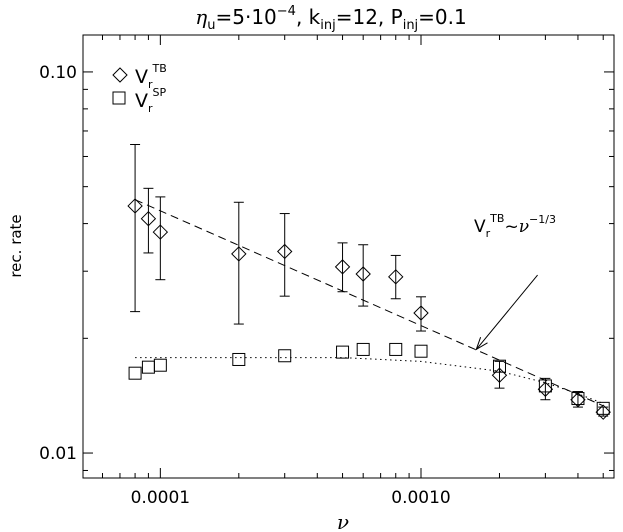 The image size is (623, 532). I want to click on annotation-arrow, so click(506, 312).